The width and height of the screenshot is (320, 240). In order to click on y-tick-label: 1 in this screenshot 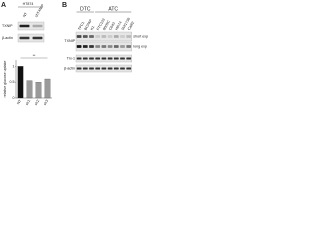, I will do `click(14, 66)`.